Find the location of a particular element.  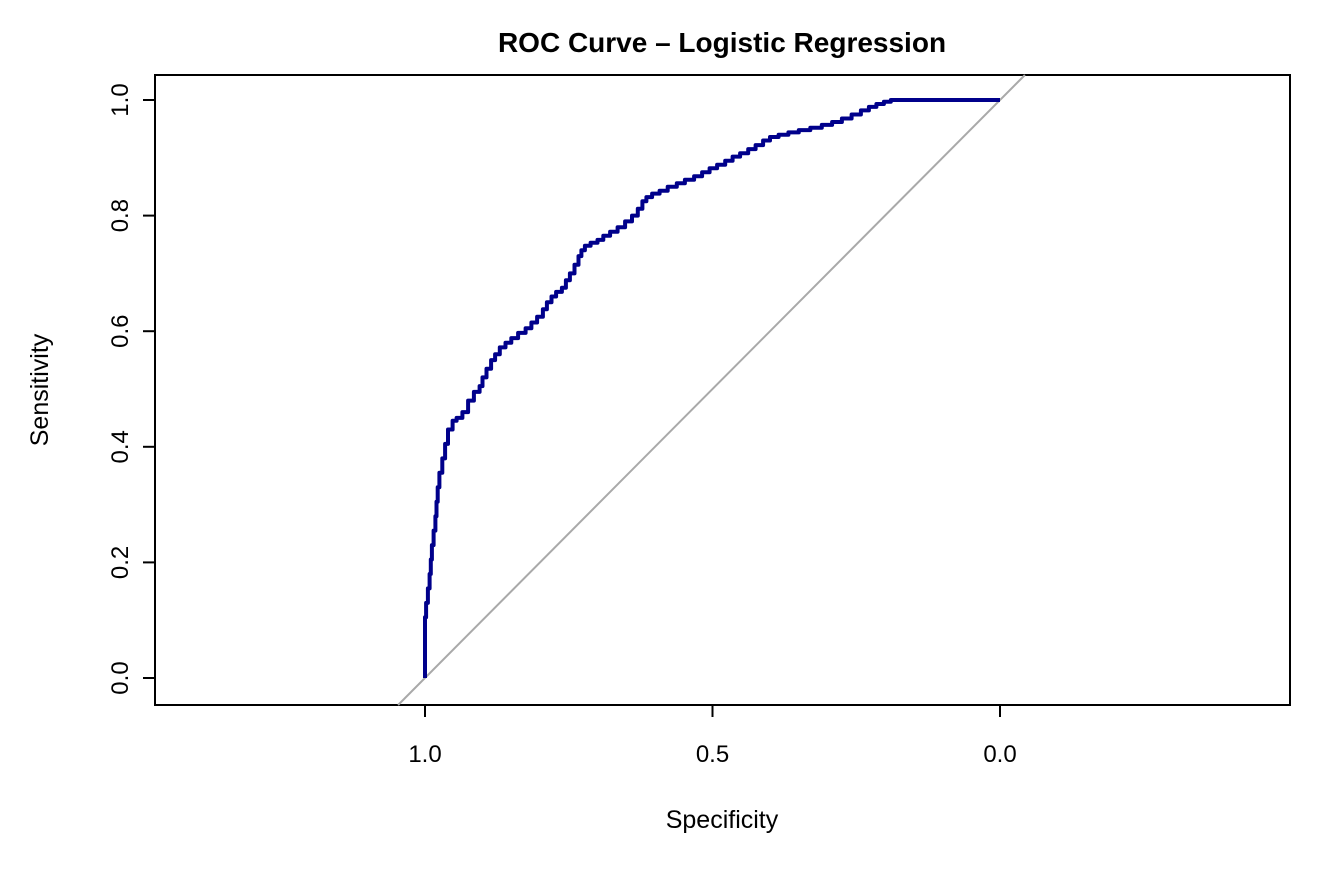

chart-title: ROC Curve – Logistic Regression is located at coordinates (722, 42).